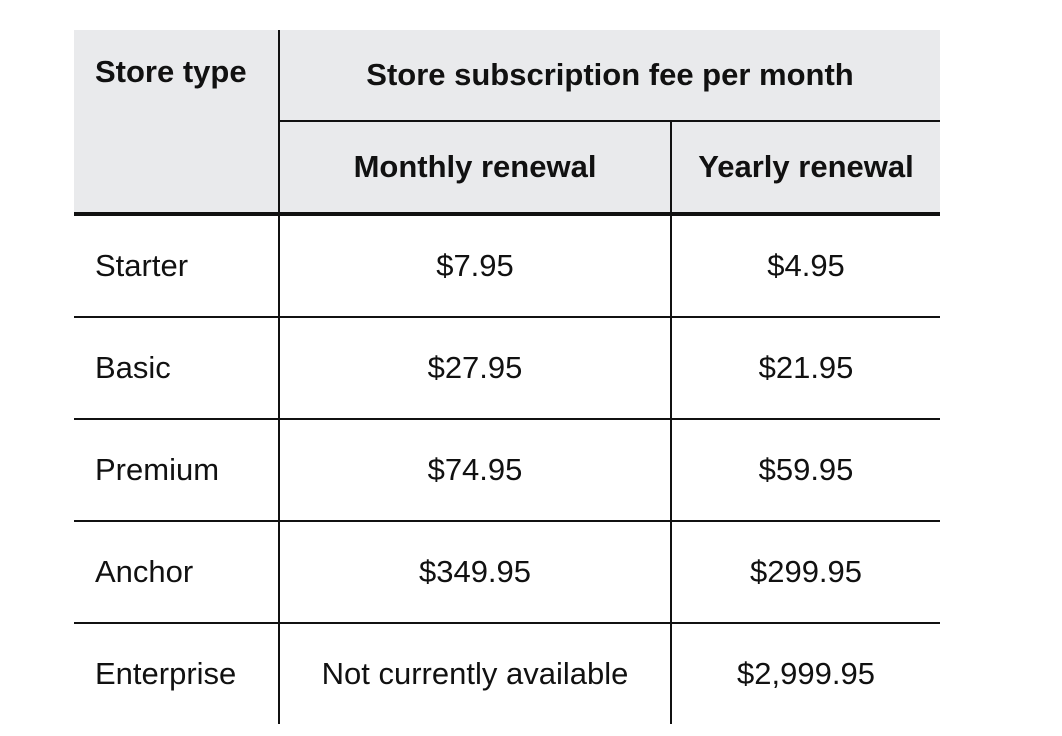 The width and height of the screenshot is (1062, 736). I want to click on header-row-sub: Monthly renewal Yearly renewal, so click(507, 168).